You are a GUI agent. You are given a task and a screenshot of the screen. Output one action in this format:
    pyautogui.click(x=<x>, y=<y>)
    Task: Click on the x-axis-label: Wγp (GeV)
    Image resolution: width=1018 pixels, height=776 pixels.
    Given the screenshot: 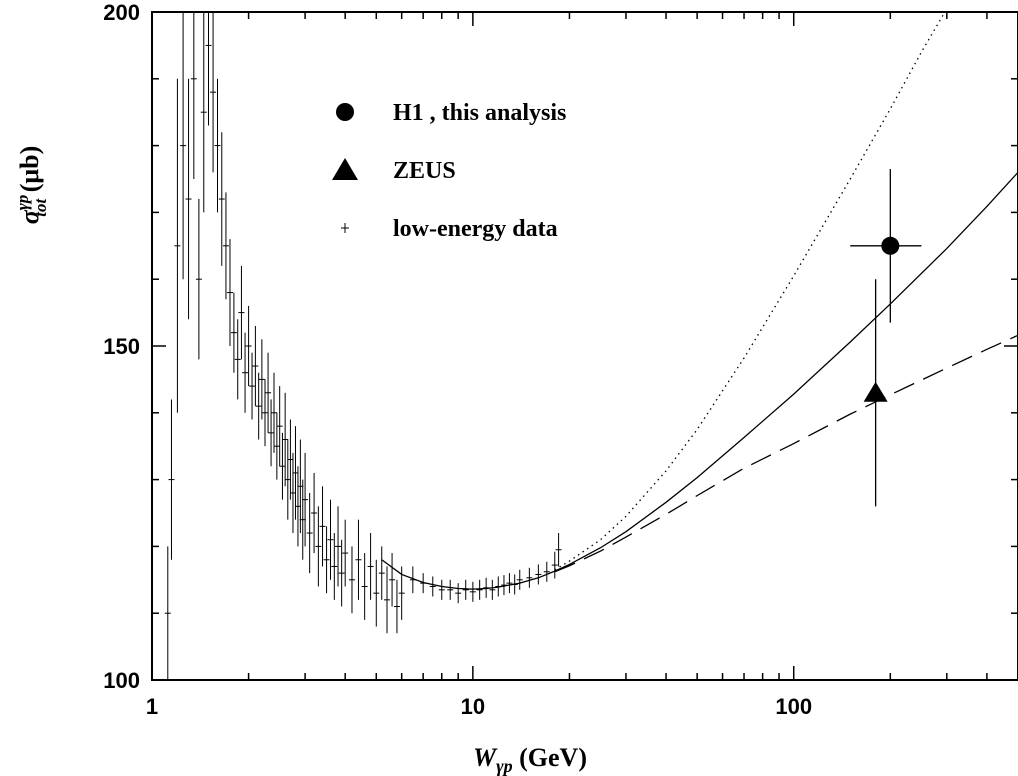 What is the action you would take?
    pyautogui.click(x=530, y=759)
    